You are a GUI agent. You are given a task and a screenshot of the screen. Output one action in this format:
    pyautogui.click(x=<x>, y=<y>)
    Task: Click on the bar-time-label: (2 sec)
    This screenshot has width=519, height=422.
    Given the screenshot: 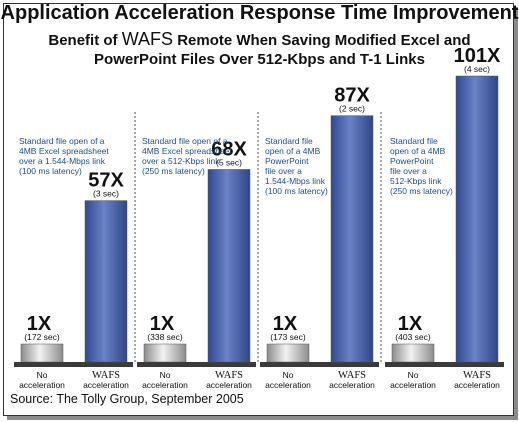 What is the action you would take?
    pyautogui.click(x=352, y=109)
    